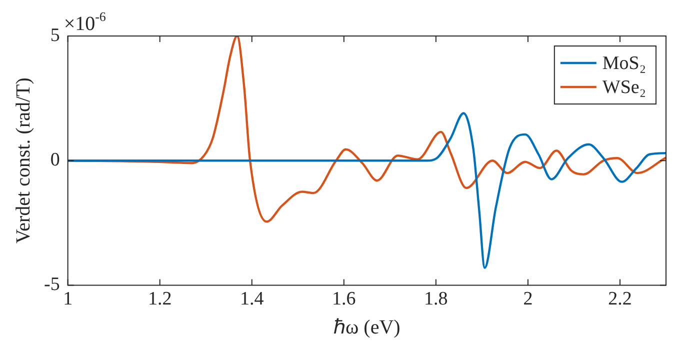 The image size is (680, 352). Describe the element at coordinates (68, 299) in the screenshot. I see `x-tick-label: 1` at that location.